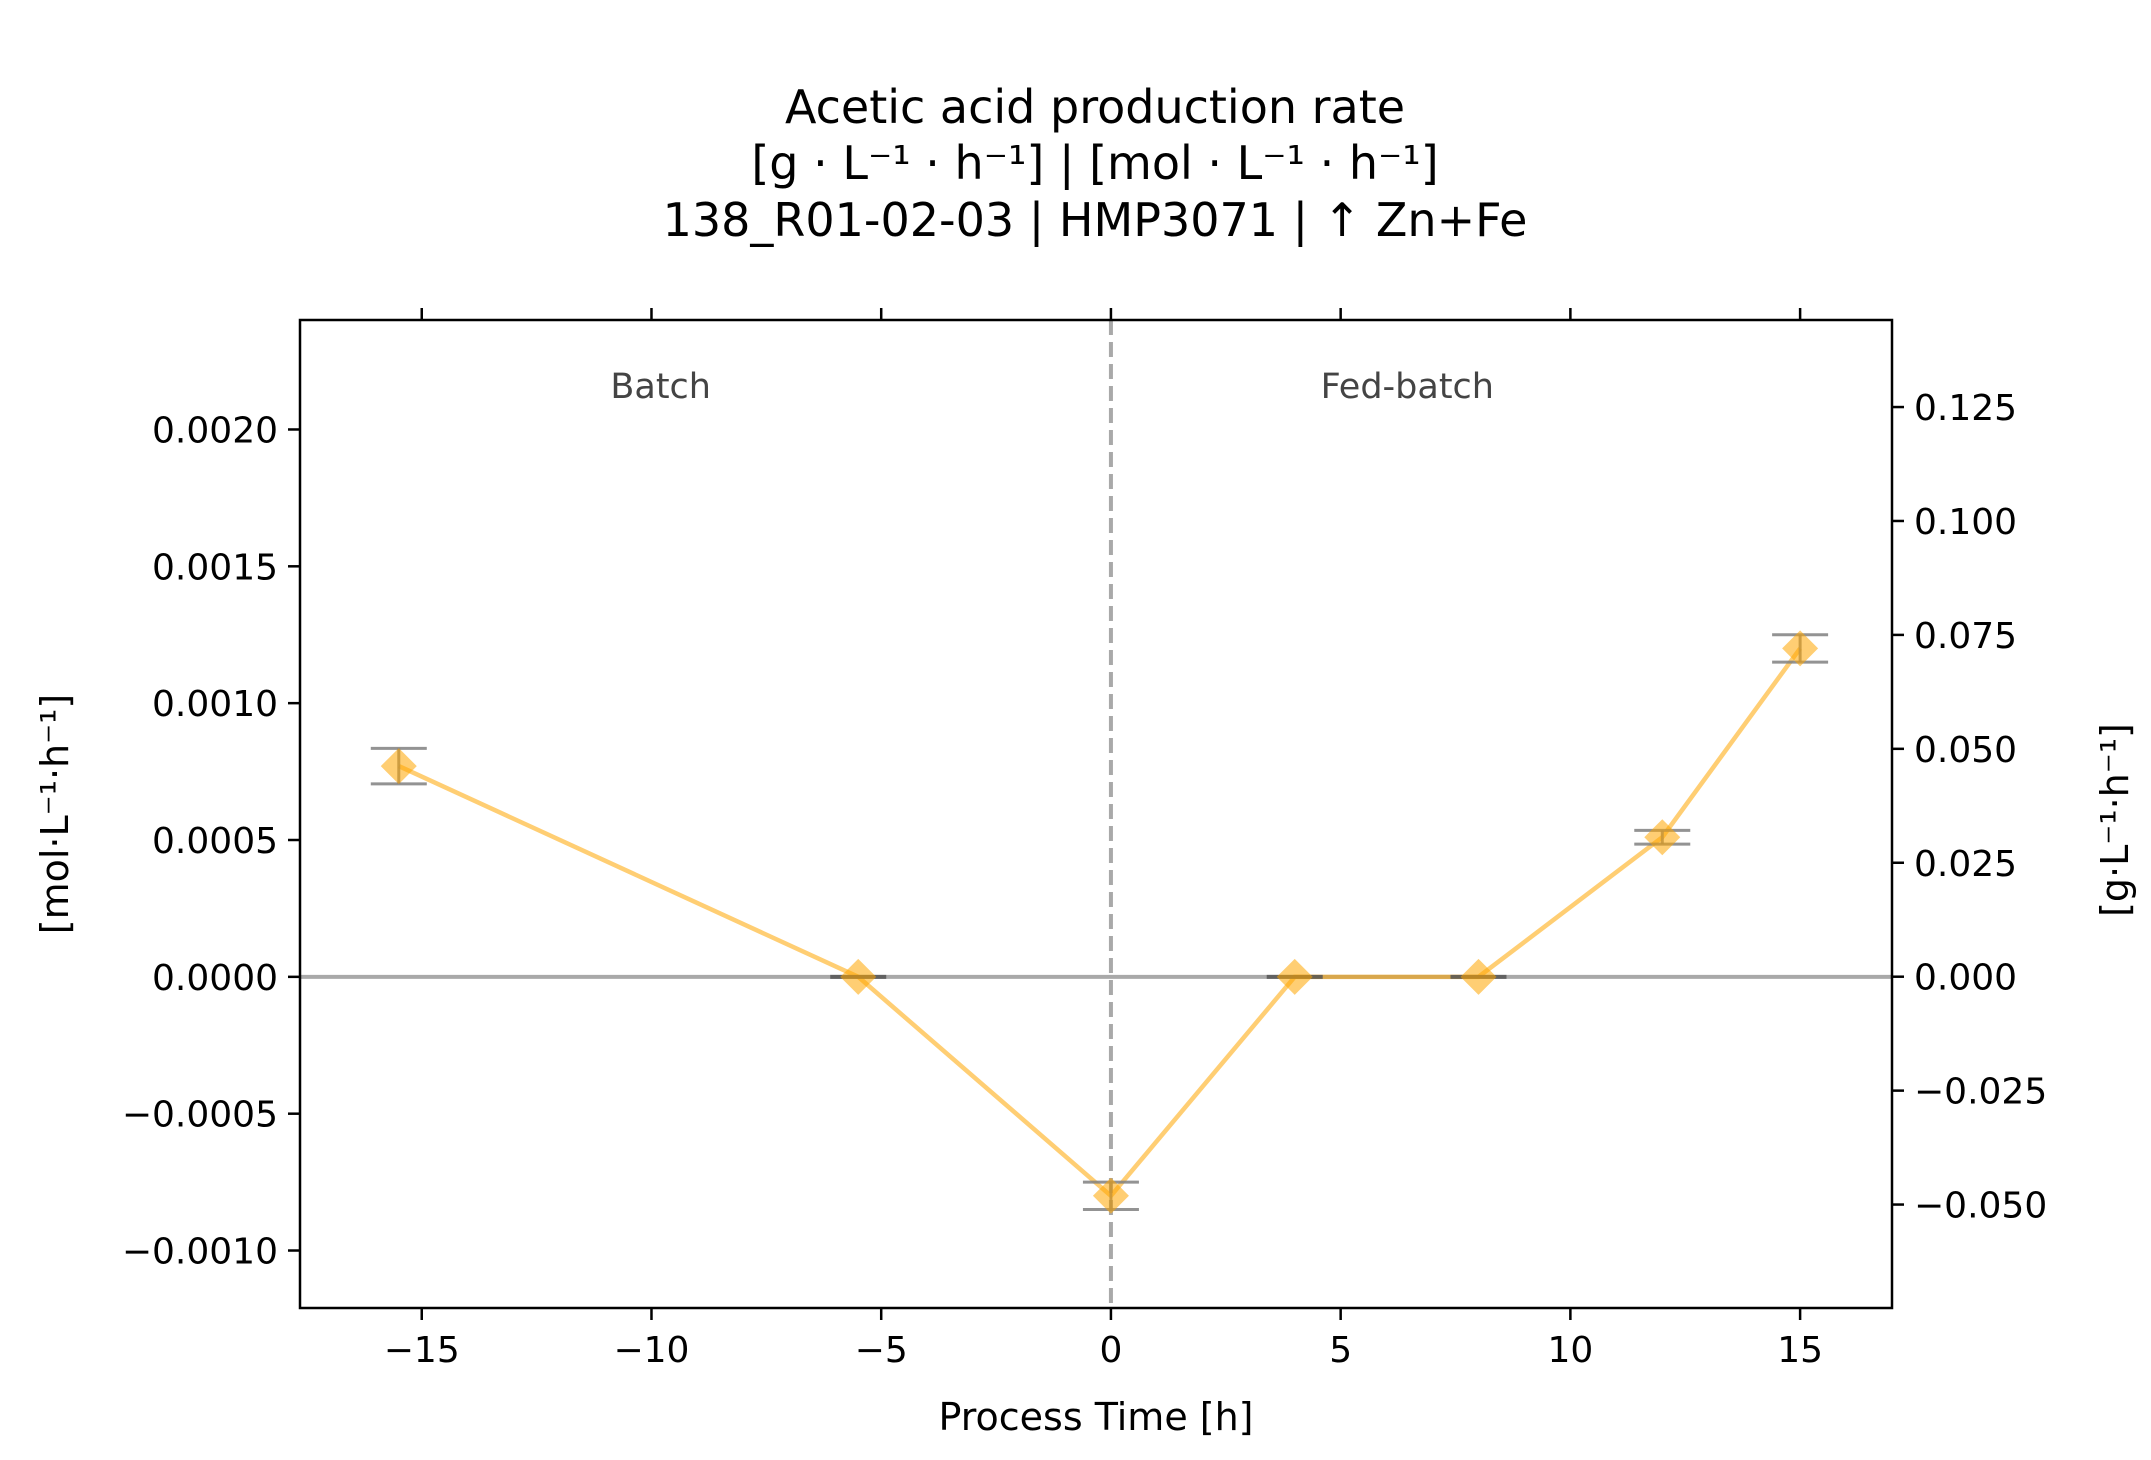 The image size is (2151, 1460). What do you see at coordinates (55, 814) in the screenshot?
I see `y-axis-left-label: [mol·L⁻¹·h⁻¹]` at bounding box center [55, 814].